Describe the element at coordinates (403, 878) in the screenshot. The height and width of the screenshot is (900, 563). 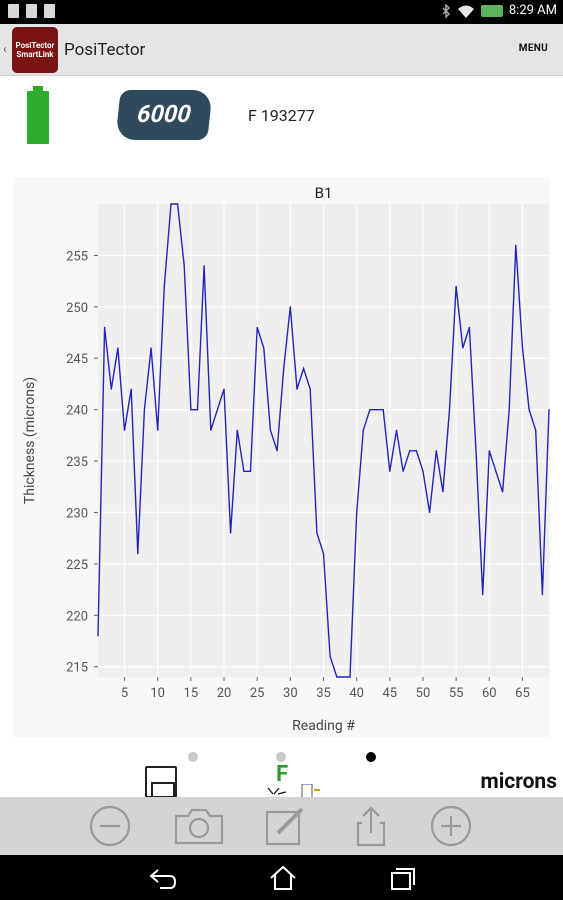
I see `recent-apps-icon` at that location.